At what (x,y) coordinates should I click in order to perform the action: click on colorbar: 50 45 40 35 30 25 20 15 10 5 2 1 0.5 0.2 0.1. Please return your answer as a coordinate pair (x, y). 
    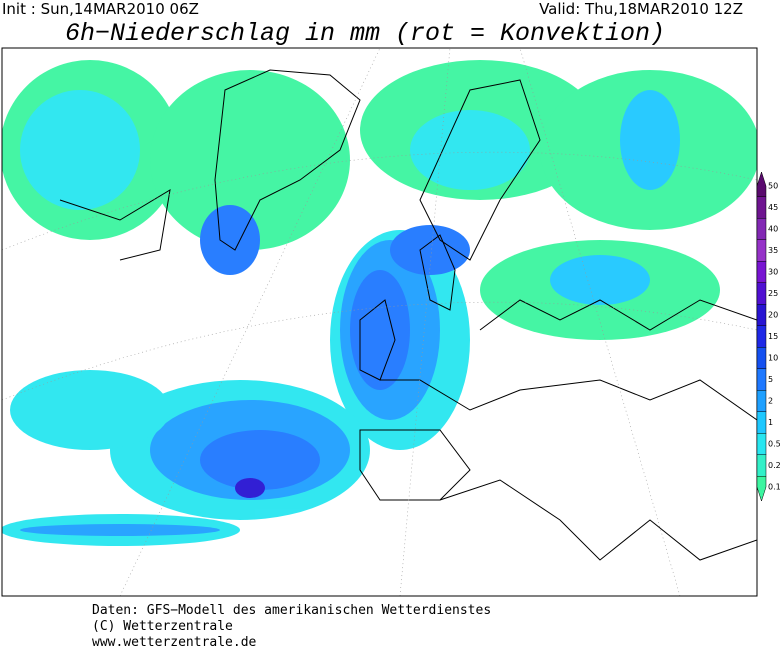
    Looking at the image, I should click on (768, 336).